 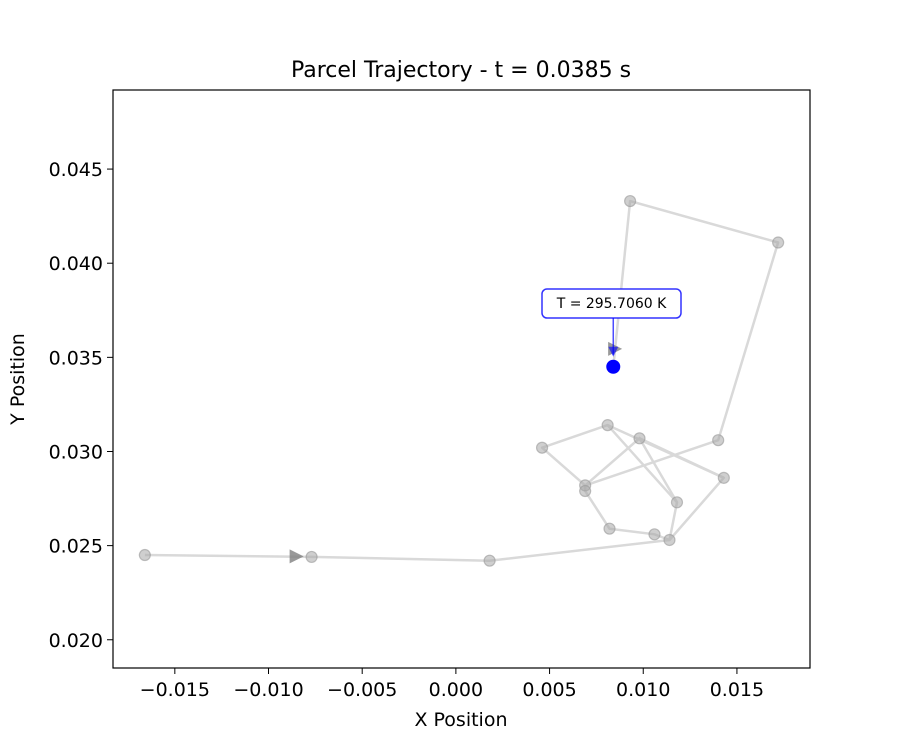 I want to click on y-tick-label: 0.030, so click(x=76, y=452).